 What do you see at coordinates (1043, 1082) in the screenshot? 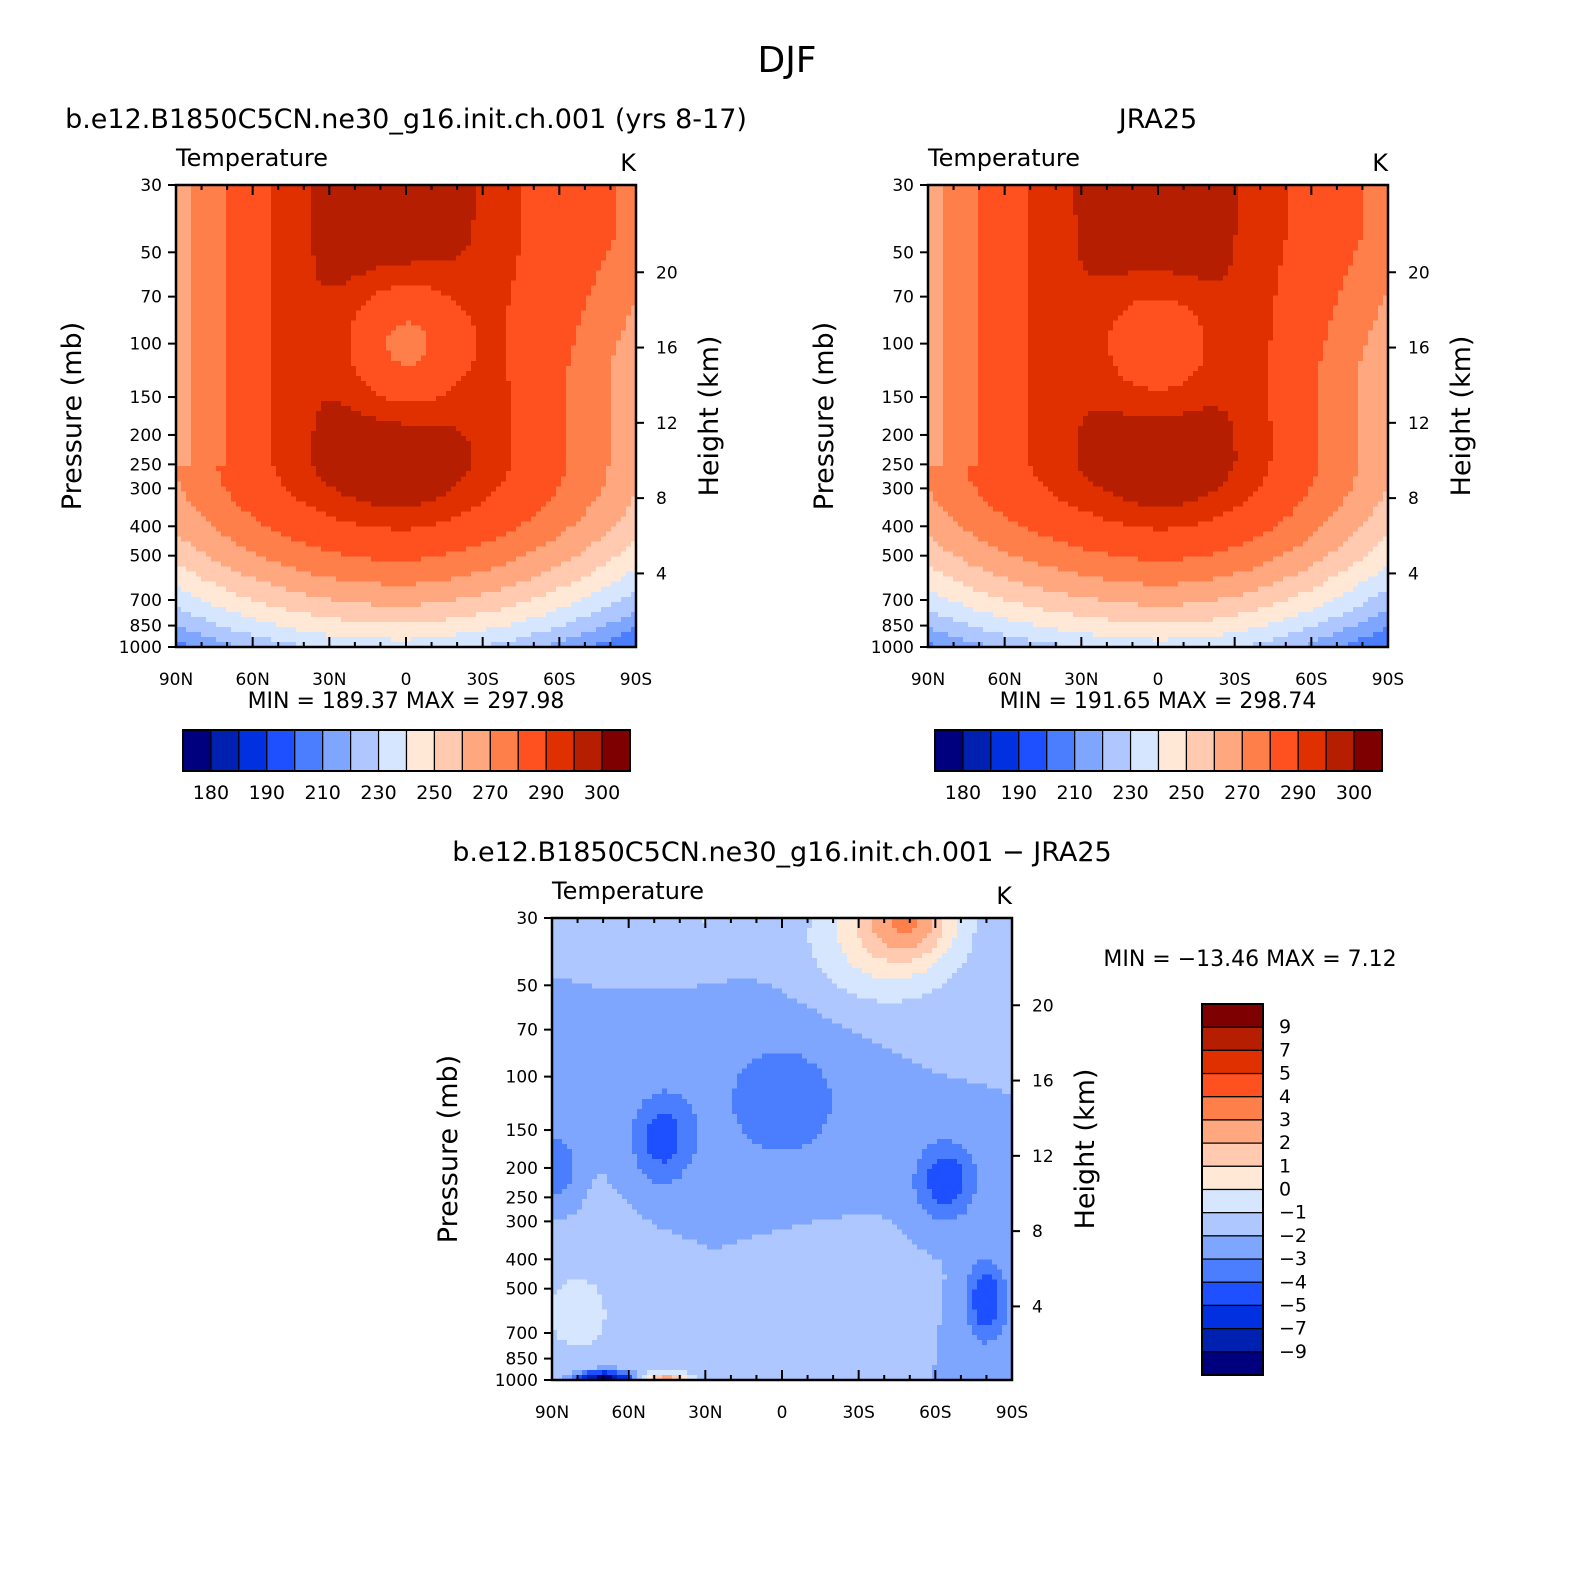
I see `y2-tick-label: 16` at bounding box center [1043, 1082].